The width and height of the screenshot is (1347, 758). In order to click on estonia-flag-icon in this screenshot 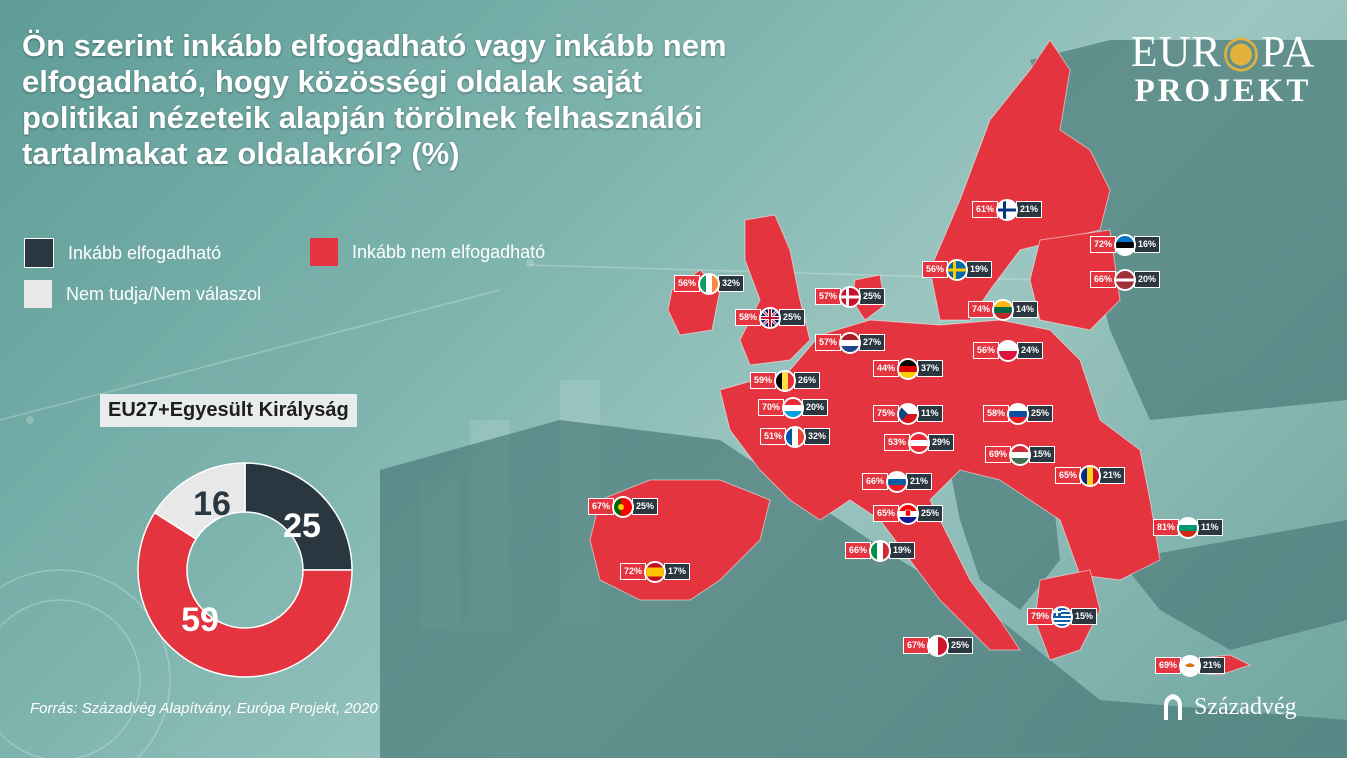, I will do `click(1125, 244)`.